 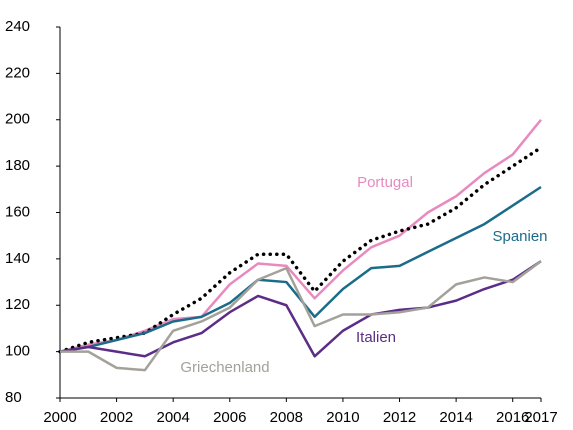 What do you see at coordinates (13, 397) in the screenshot?
I see `y-tick-label: 80` at bounding box center [13, 397].